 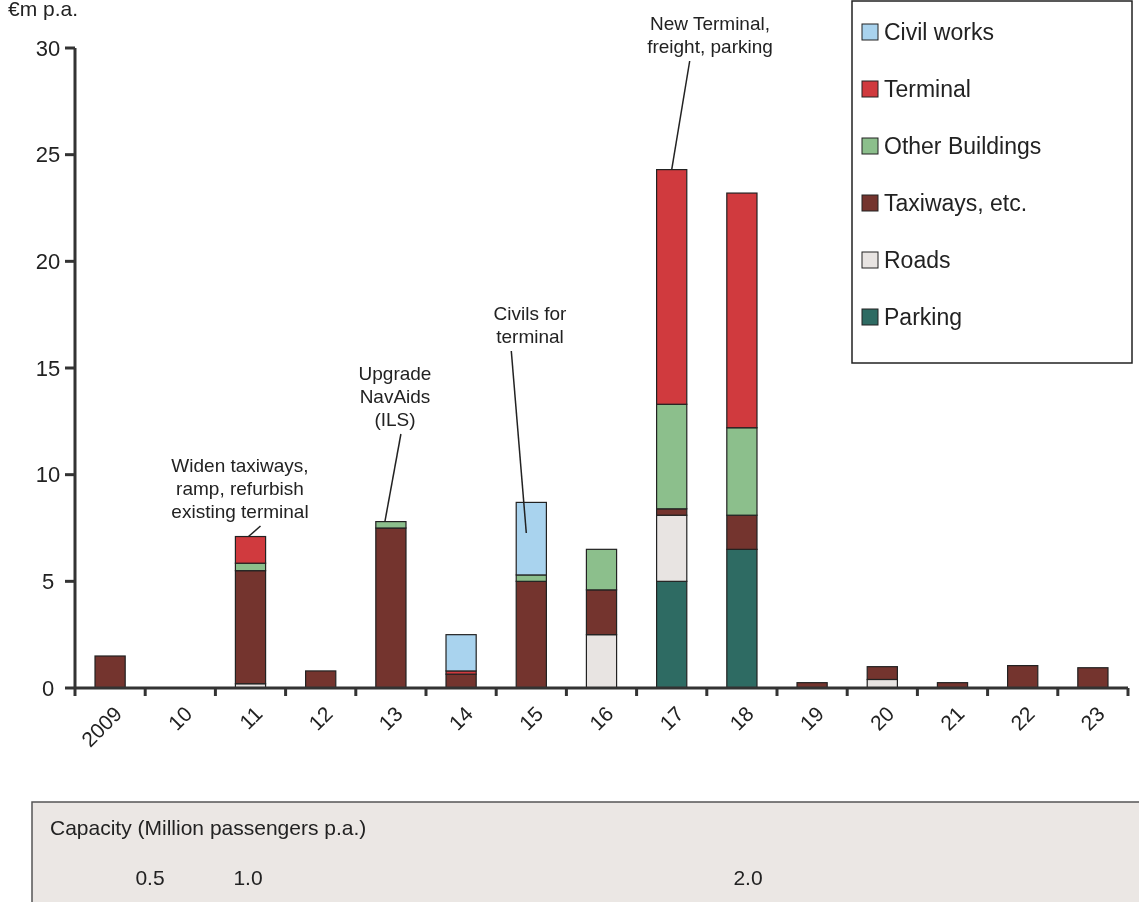 I want to click on x-tick-label: 10, so click(x=180, y=718).